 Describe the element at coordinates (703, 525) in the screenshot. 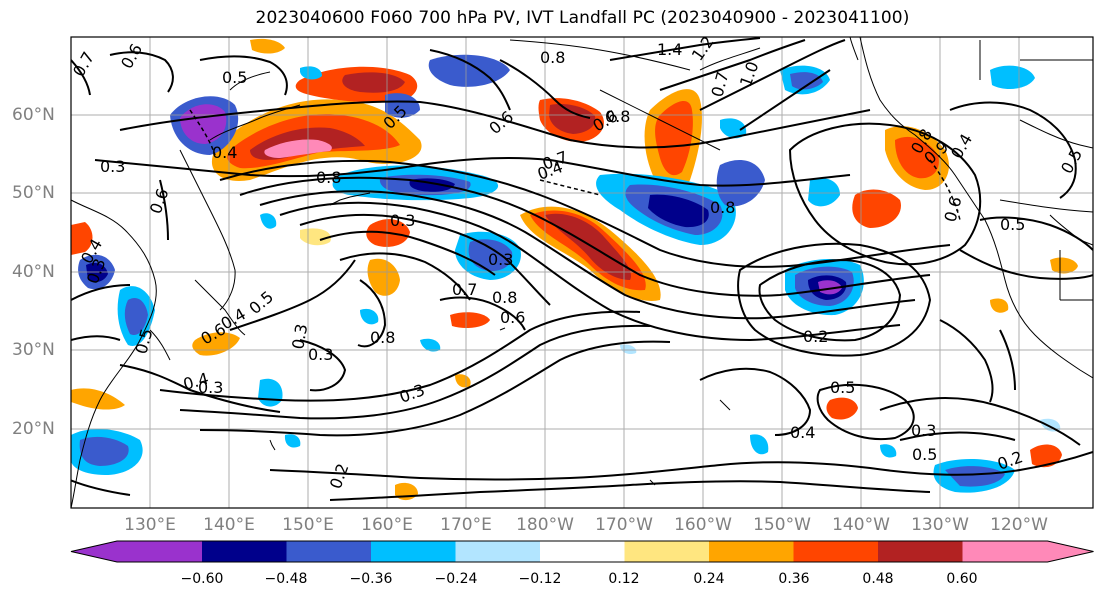

I see `lon-label-160w: 160°W` at that location.